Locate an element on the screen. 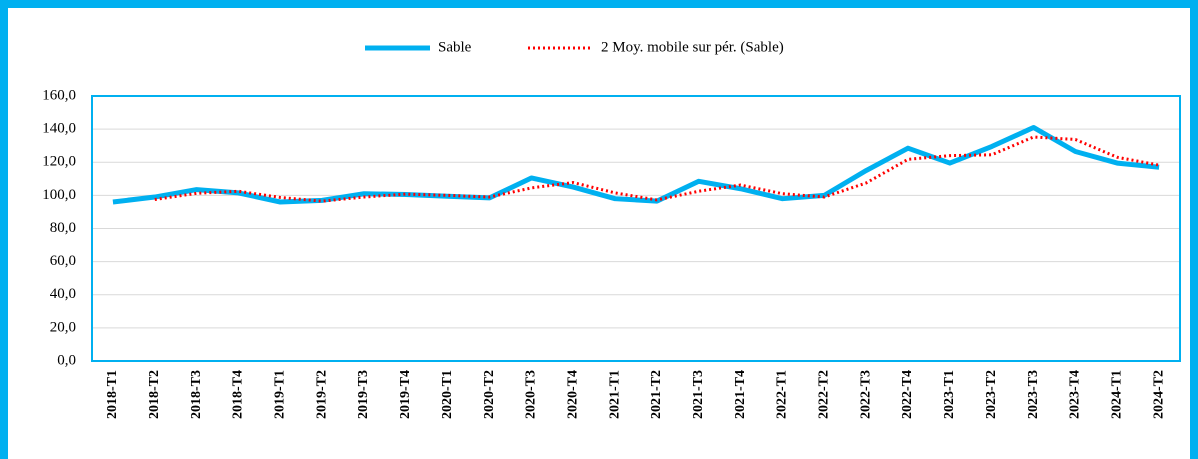  x-tick-label: 2018-T3 is located at coordinates (196, 394).